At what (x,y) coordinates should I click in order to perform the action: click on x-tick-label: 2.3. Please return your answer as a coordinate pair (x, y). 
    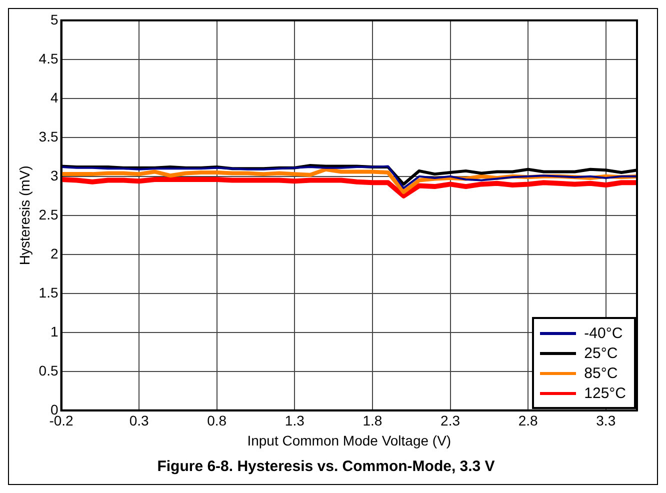
    Looking at the image, I should click on (450, 420).